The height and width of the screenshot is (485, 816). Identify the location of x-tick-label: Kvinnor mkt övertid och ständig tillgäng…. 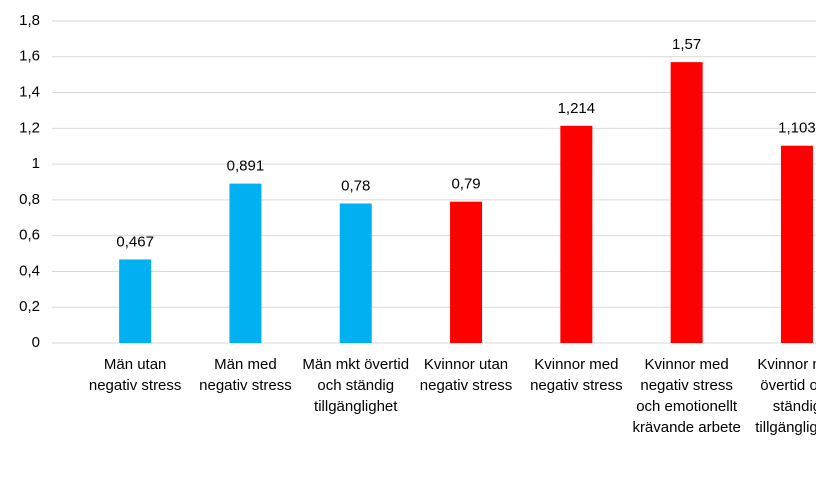
(785, 396).